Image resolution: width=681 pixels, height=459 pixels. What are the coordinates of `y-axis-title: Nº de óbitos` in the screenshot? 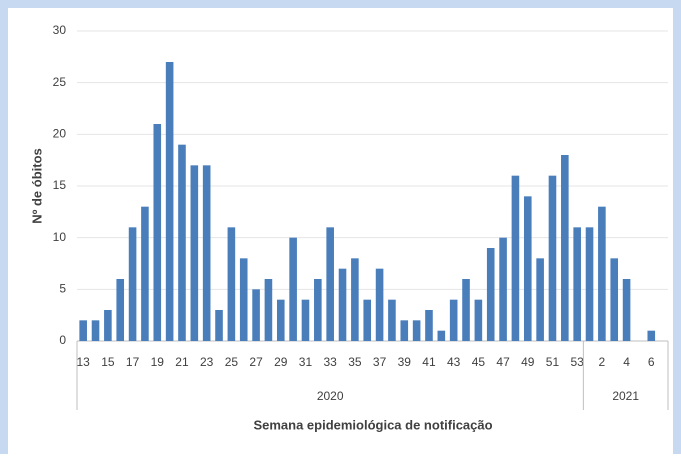 It's located at (36, 186).